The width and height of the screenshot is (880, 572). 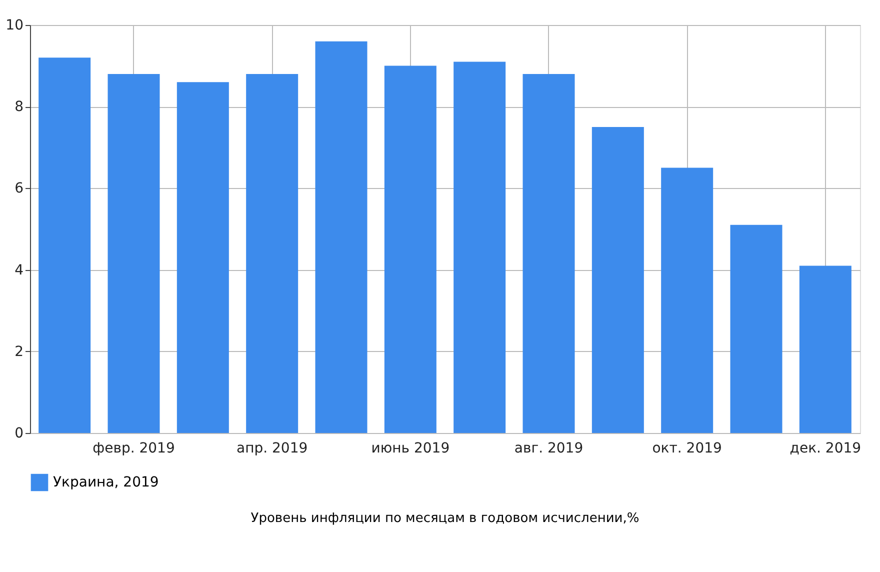 What do you see at coordinates (15, 26) in the screenshot?
I see `y-tick-label: 10` at bounding box center [15, 26].